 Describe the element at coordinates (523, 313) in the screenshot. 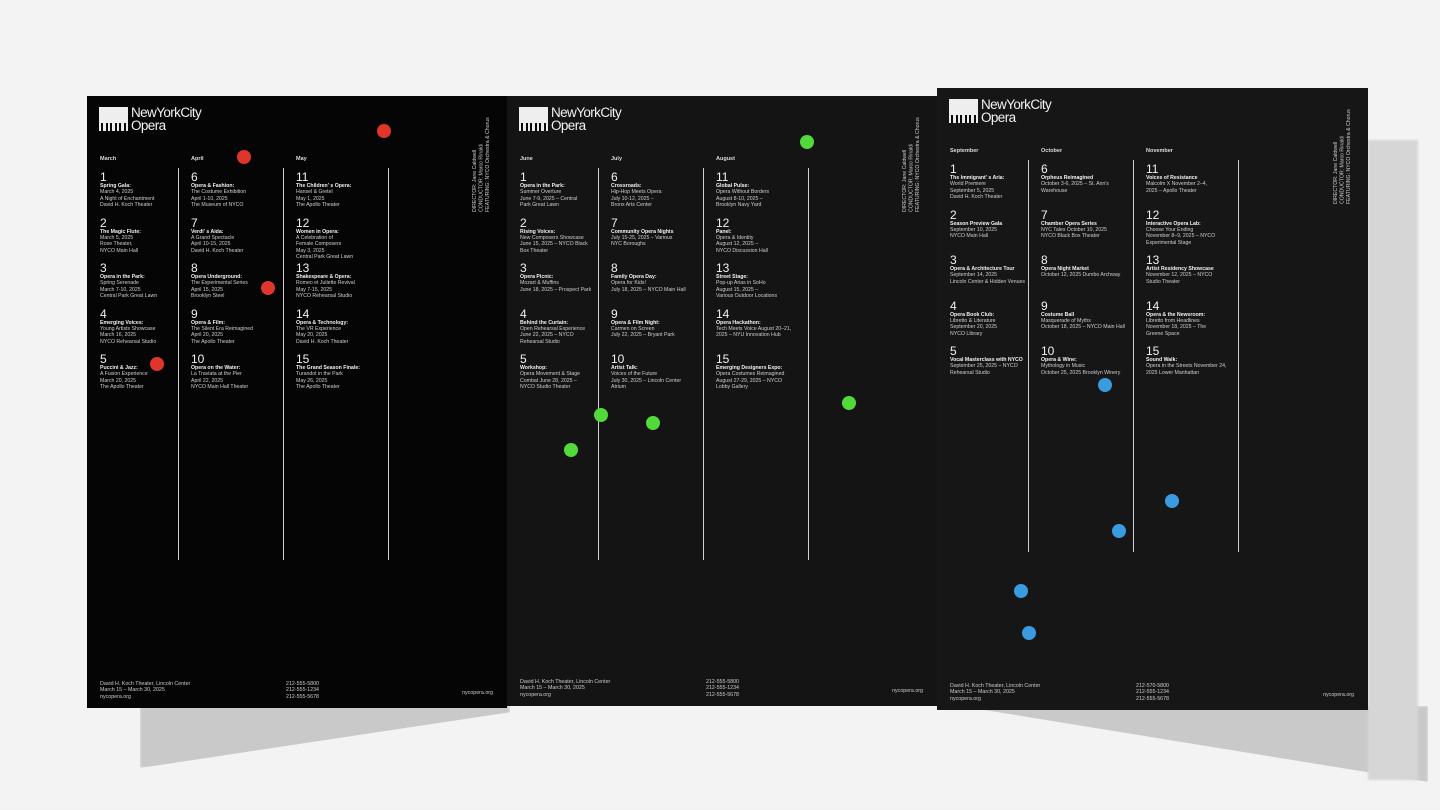

I see `event-number: 4` at that location.